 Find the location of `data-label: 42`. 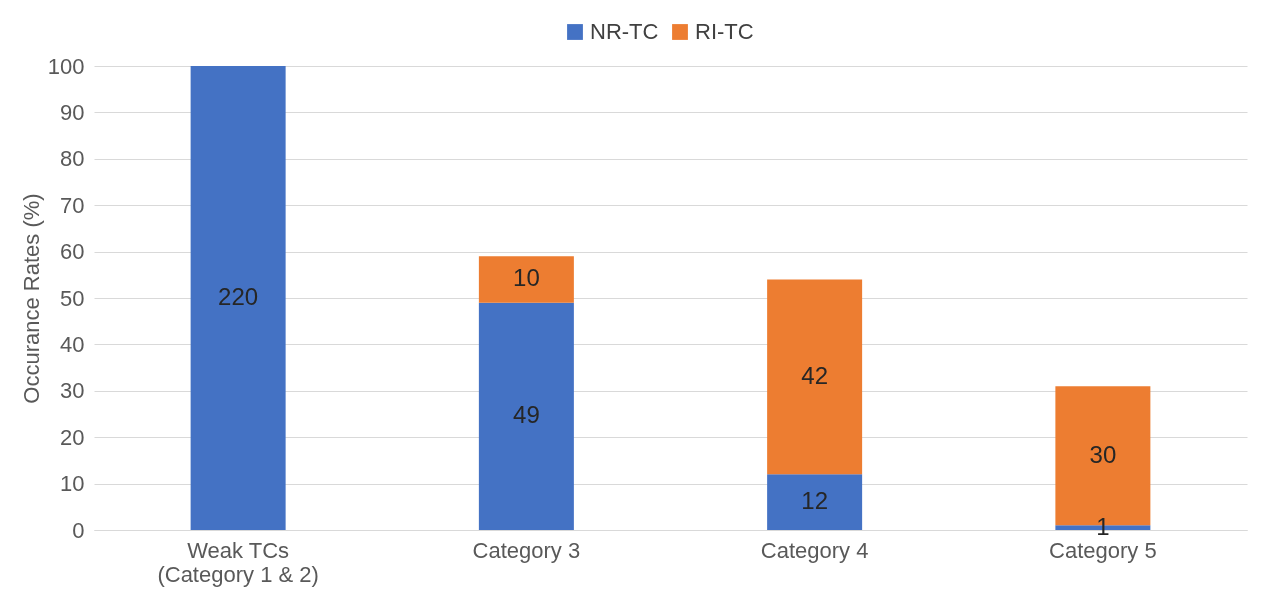

data-label: 42 is located at coordinates (814, 375).